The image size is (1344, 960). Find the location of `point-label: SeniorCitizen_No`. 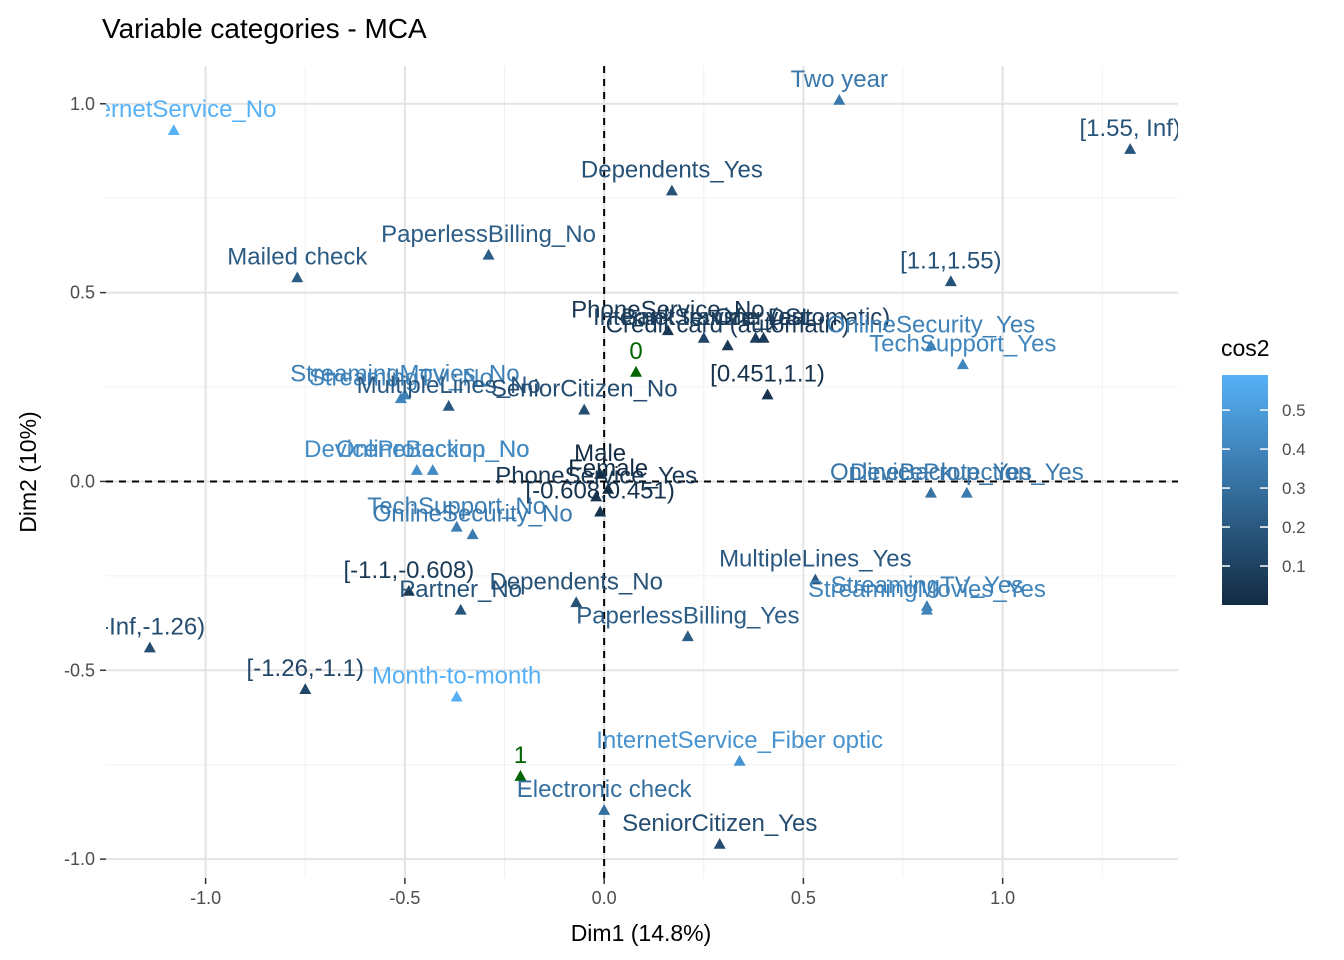

point-label: SeniorCitizen_No is located at coordinates (584, 389).